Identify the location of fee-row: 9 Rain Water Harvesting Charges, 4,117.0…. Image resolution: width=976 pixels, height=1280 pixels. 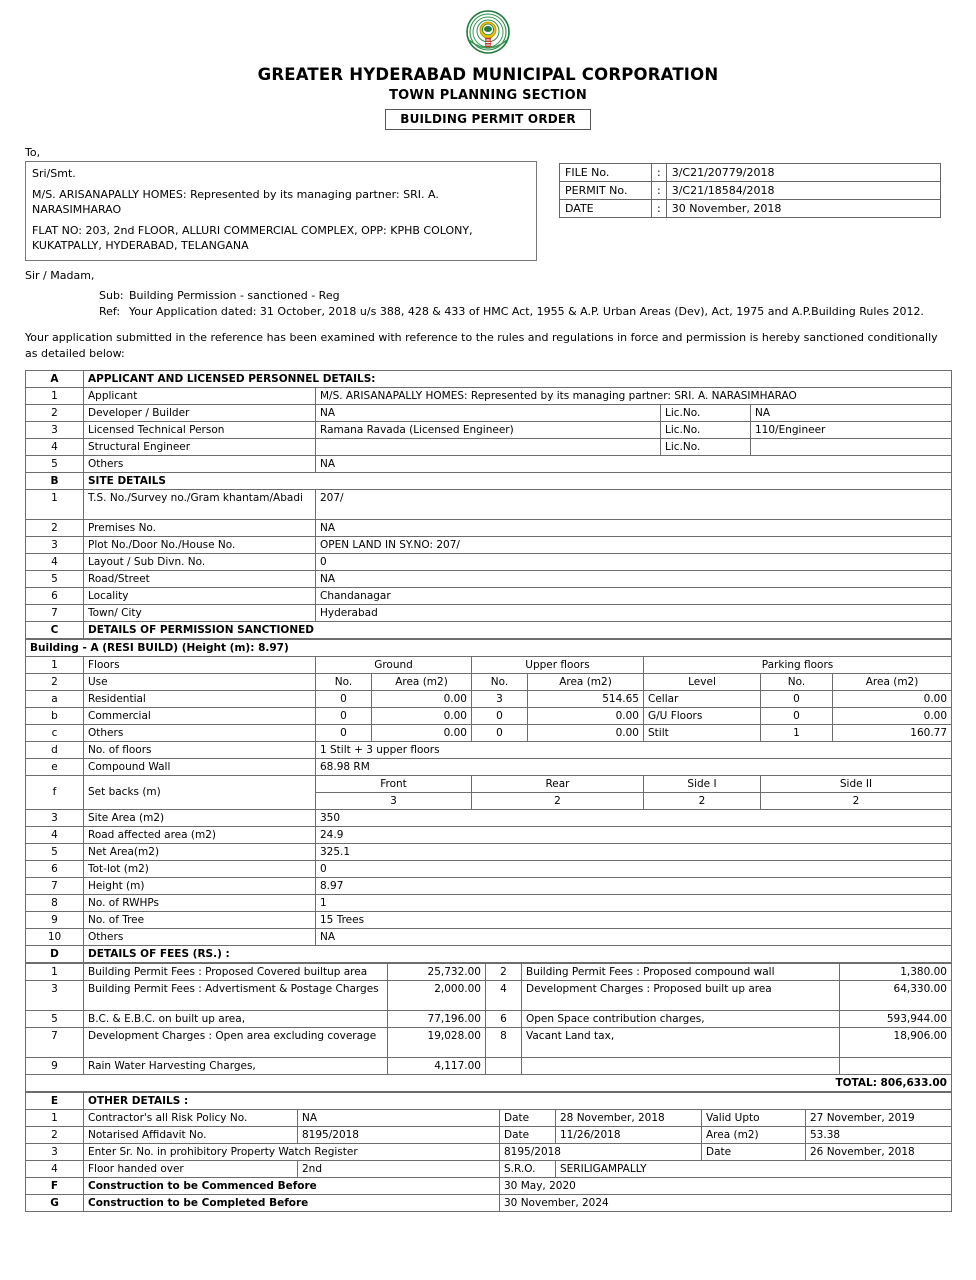
(488, 1065).